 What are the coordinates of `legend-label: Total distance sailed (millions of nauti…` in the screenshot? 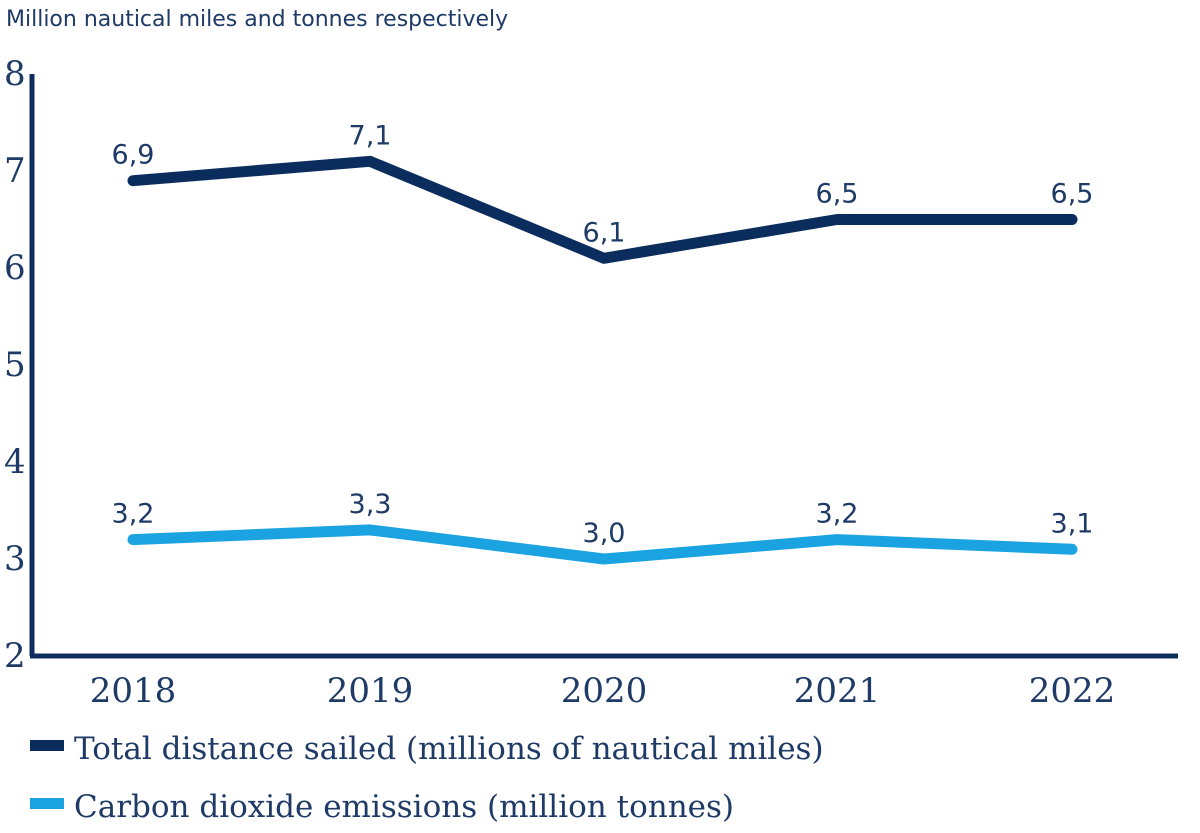 It's located at (449, 749).